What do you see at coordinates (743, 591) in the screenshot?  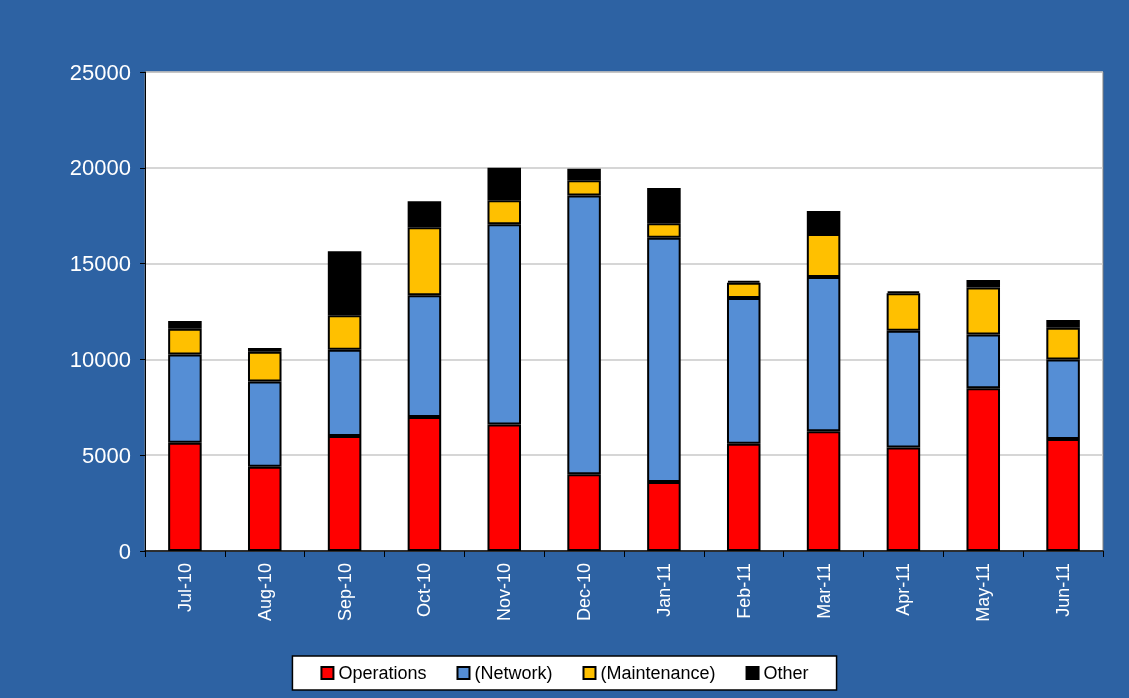 I see `x-tick-label: Feb-11` at bounding box center [743, 591].